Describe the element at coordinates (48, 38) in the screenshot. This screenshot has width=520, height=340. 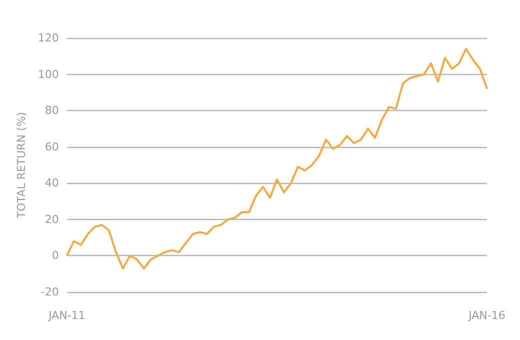
I see `y-tick-label: 120` at that location.